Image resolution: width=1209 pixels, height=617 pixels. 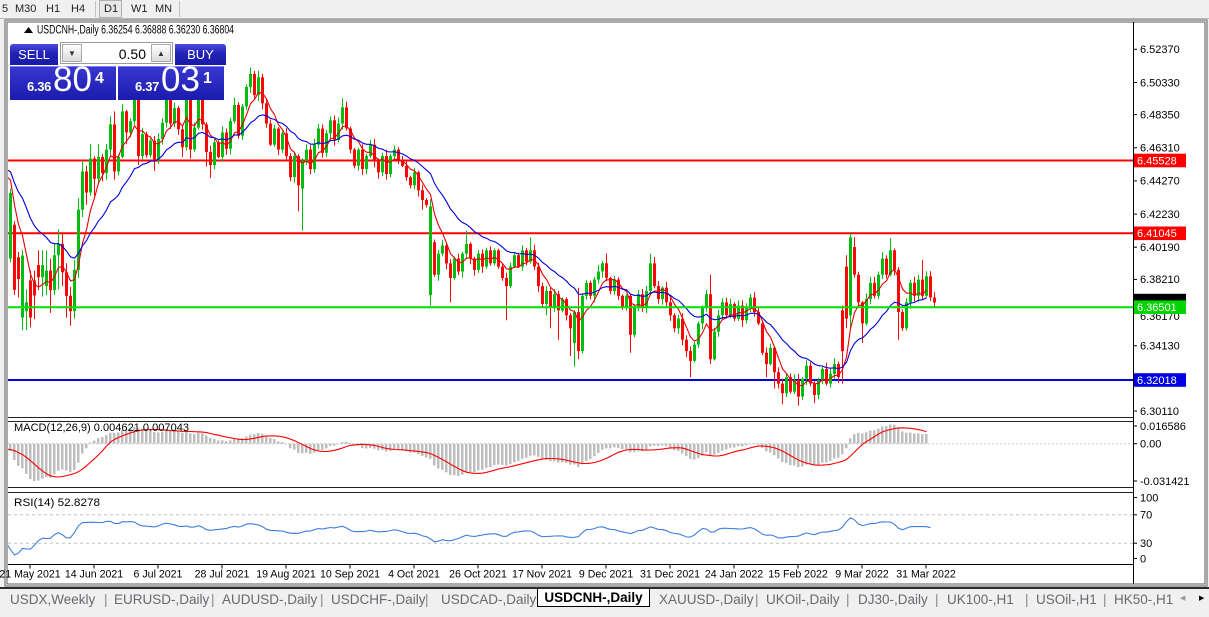 What do you see at coordinates (734, 574) in the screenshot?
I see `svg-text: 24 Jan 2022` at bounding box center [734, 574].